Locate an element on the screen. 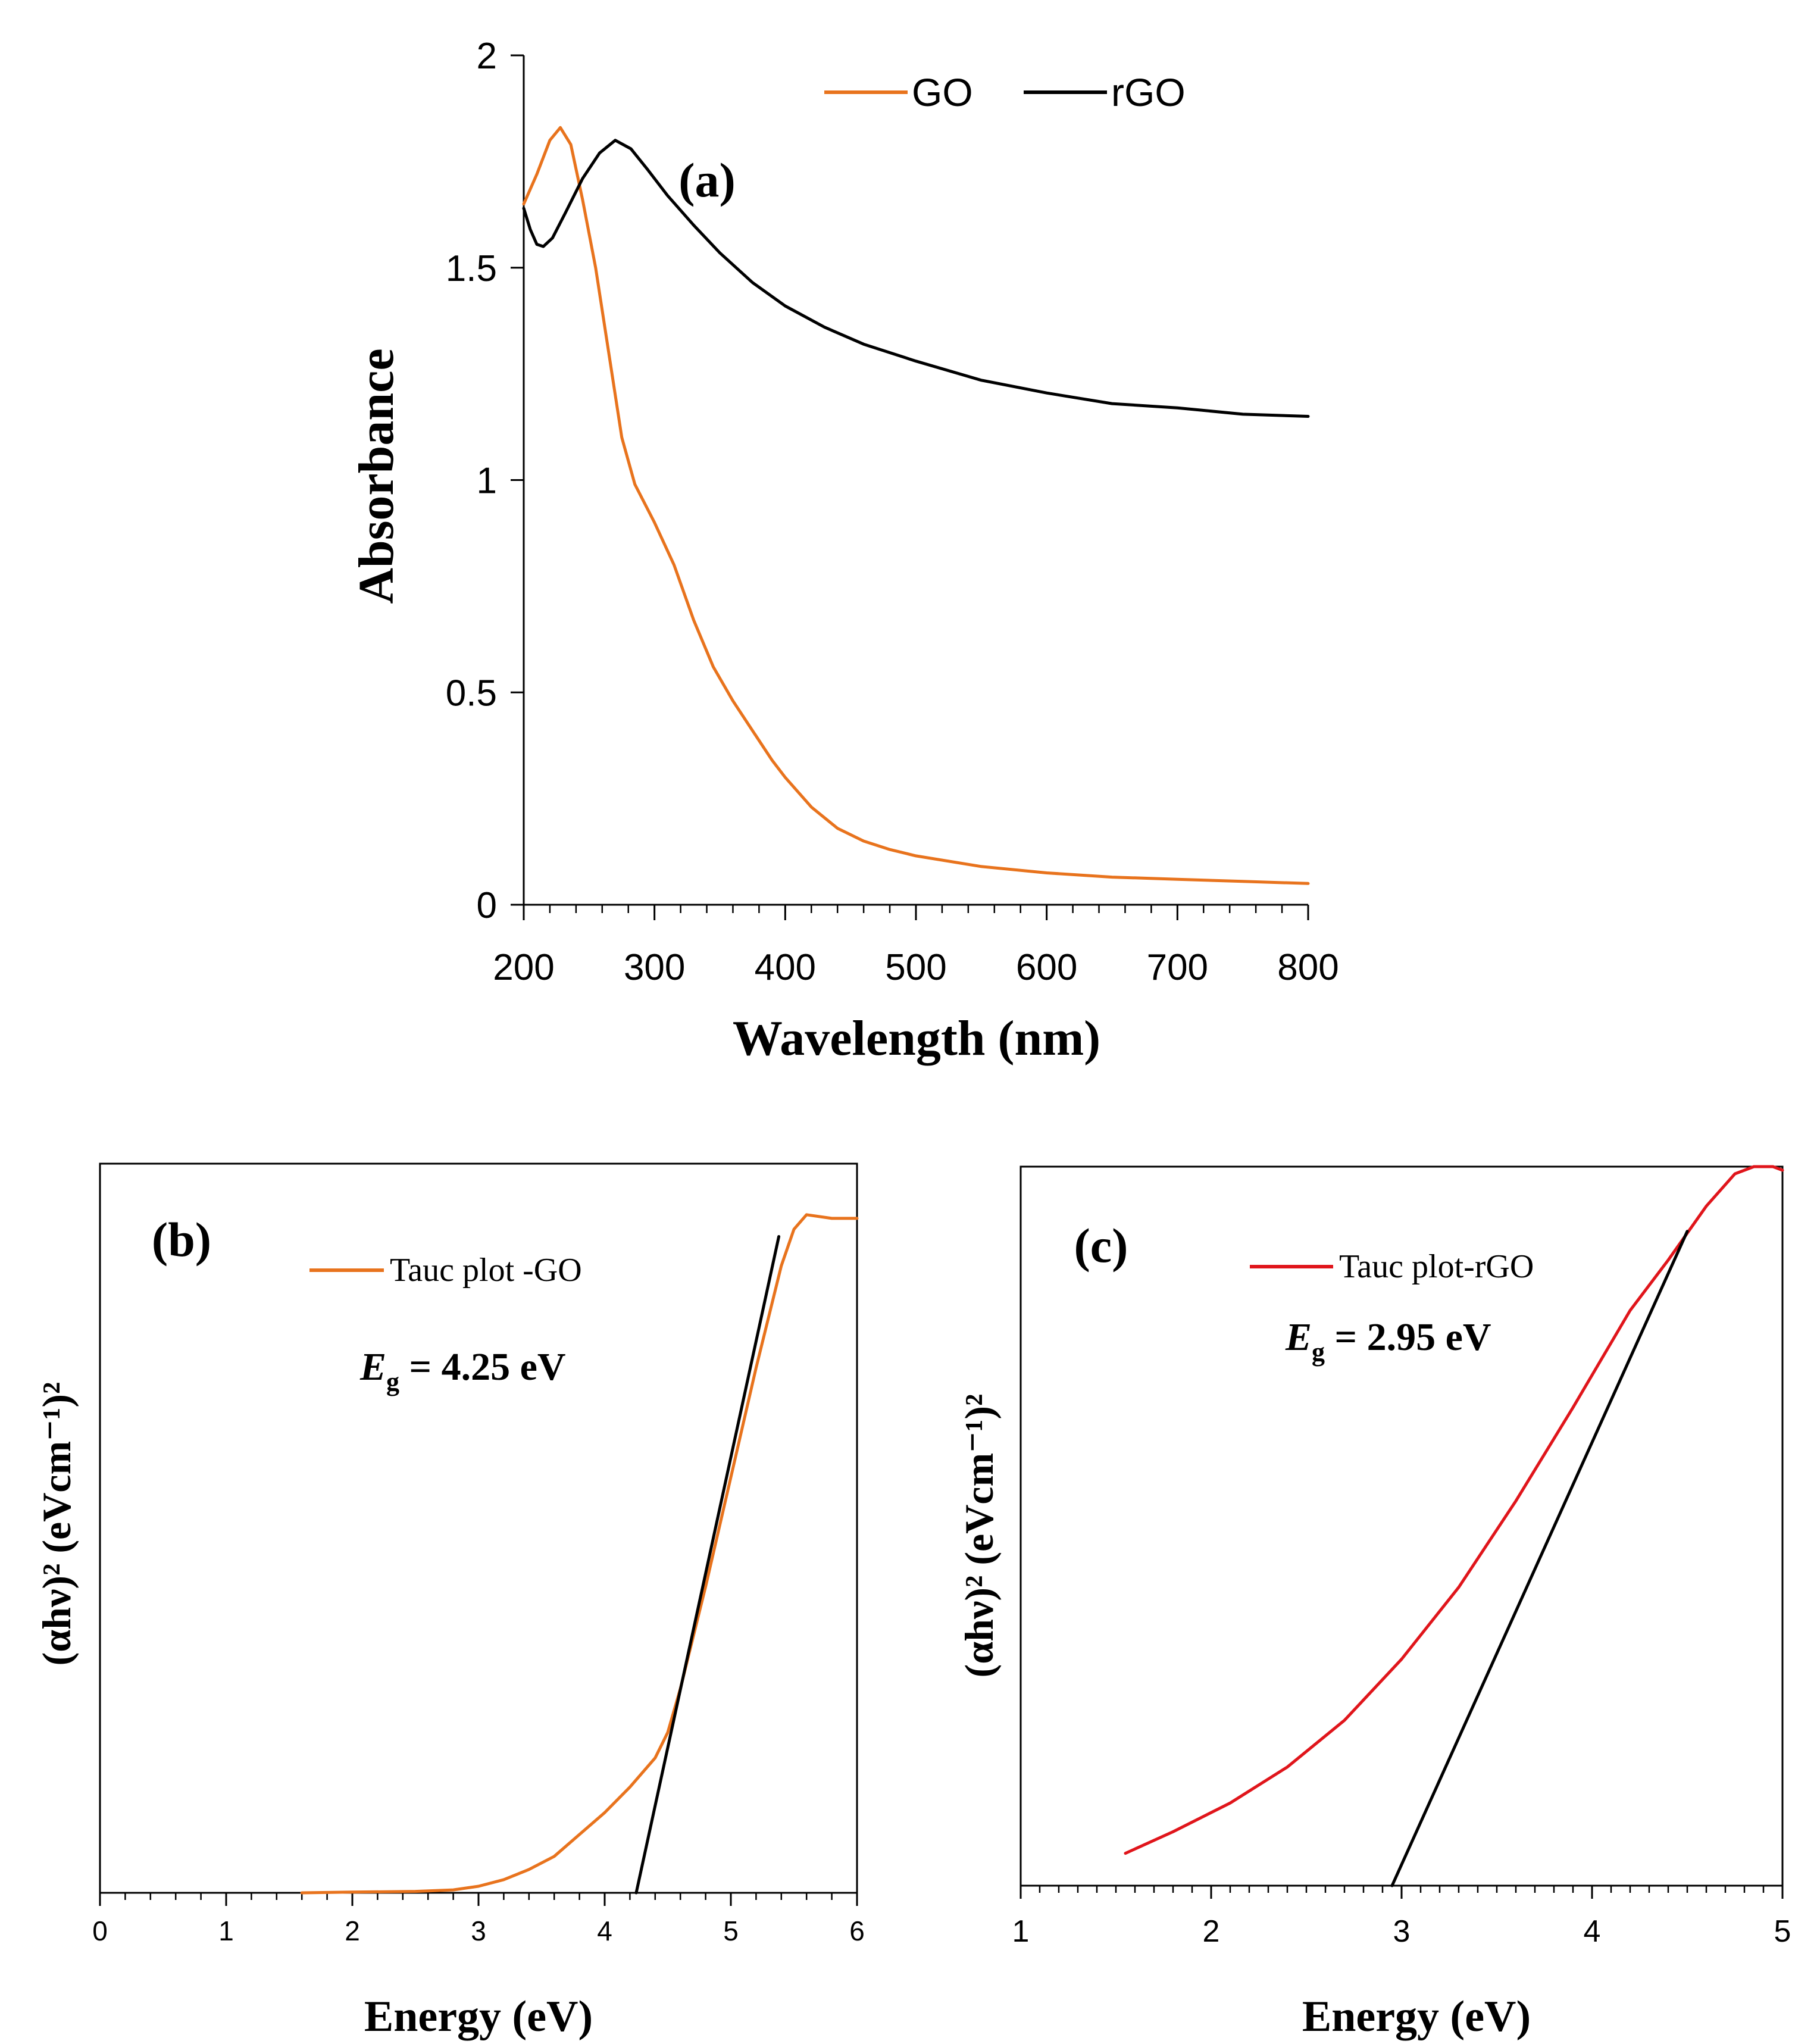 This screenshot has width=1817, height=2044. panel-c-legend: Tauc plot-rGO is located at coordinates (1392, 1267).